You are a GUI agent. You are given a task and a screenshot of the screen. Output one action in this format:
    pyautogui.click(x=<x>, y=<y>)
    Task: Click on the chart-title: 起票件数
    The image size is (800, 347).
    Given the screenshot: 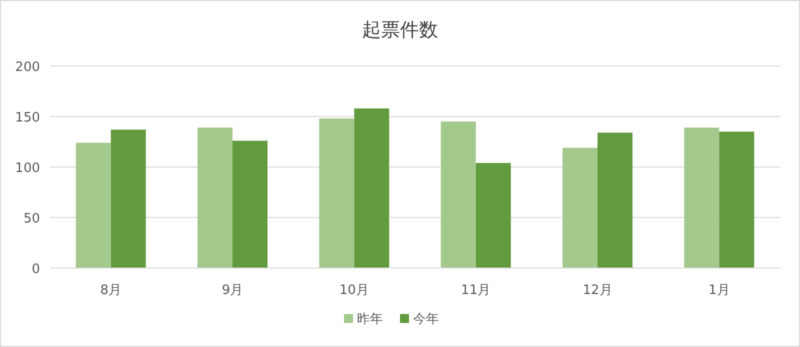 What is the action you would take?
    pyautogui.click(x=400, y=30)
    